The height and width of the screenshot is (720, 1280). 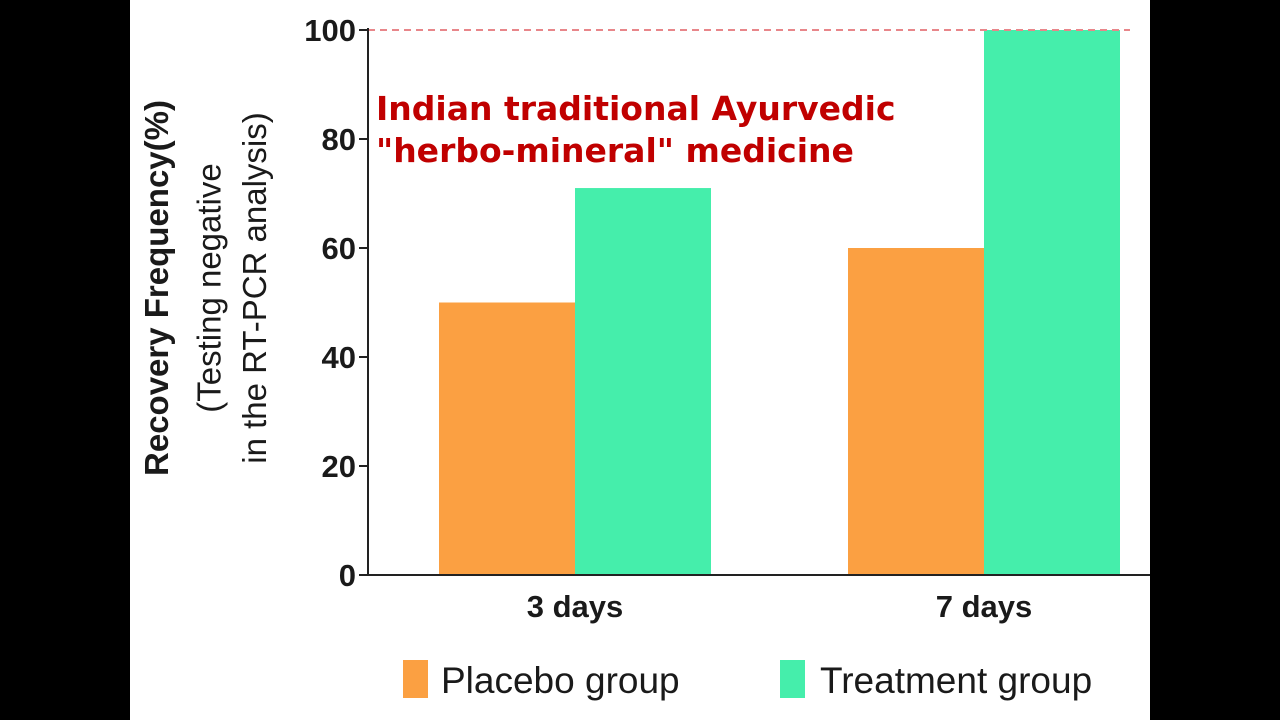 I want to click on annotation-line-1: Indian traditional Ayurvedic, so click(x=636, y=108).